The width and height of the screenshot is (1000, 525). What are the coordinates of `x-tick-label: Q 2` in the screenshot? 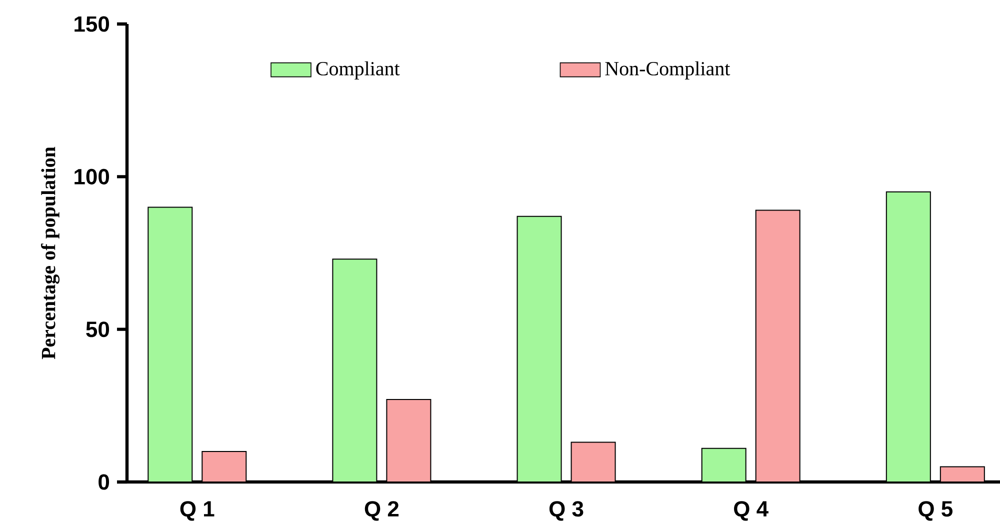 It's located at (381, 511).